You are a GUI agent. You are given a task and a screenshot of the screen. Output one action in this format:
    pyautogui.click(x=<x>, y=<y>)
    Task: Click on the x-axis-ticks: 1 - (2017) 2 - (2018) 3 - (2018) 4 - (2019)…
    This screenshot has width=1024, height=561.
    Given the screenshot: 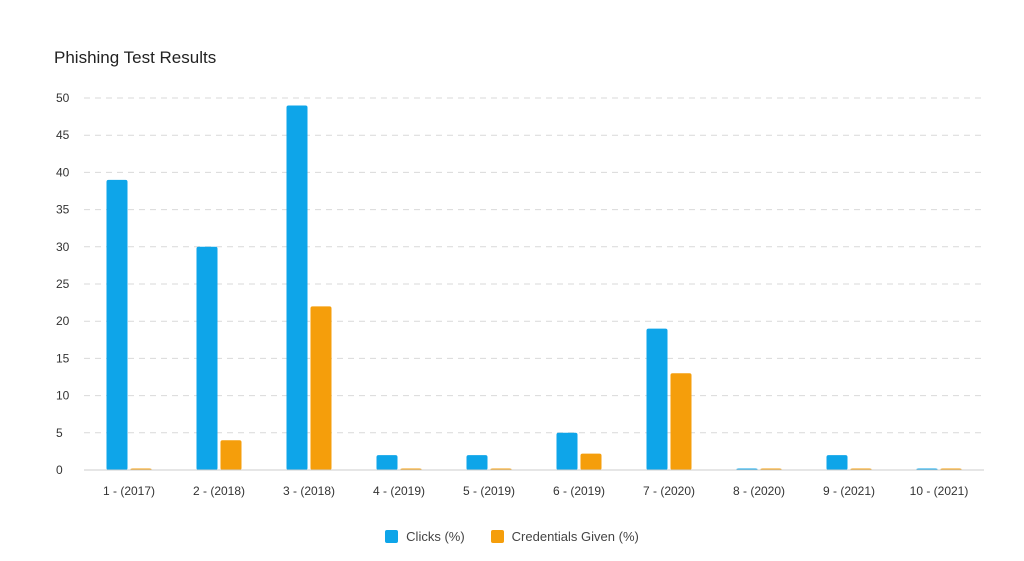 What is the action you would take?
    pyautogui.click(x=535, y=491)
    